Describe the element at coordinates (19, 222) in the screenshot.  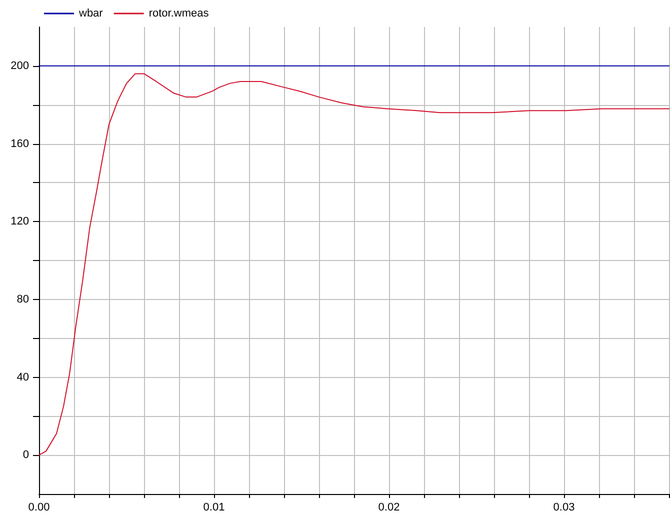
I see `y-tick-label: 120` at that location.